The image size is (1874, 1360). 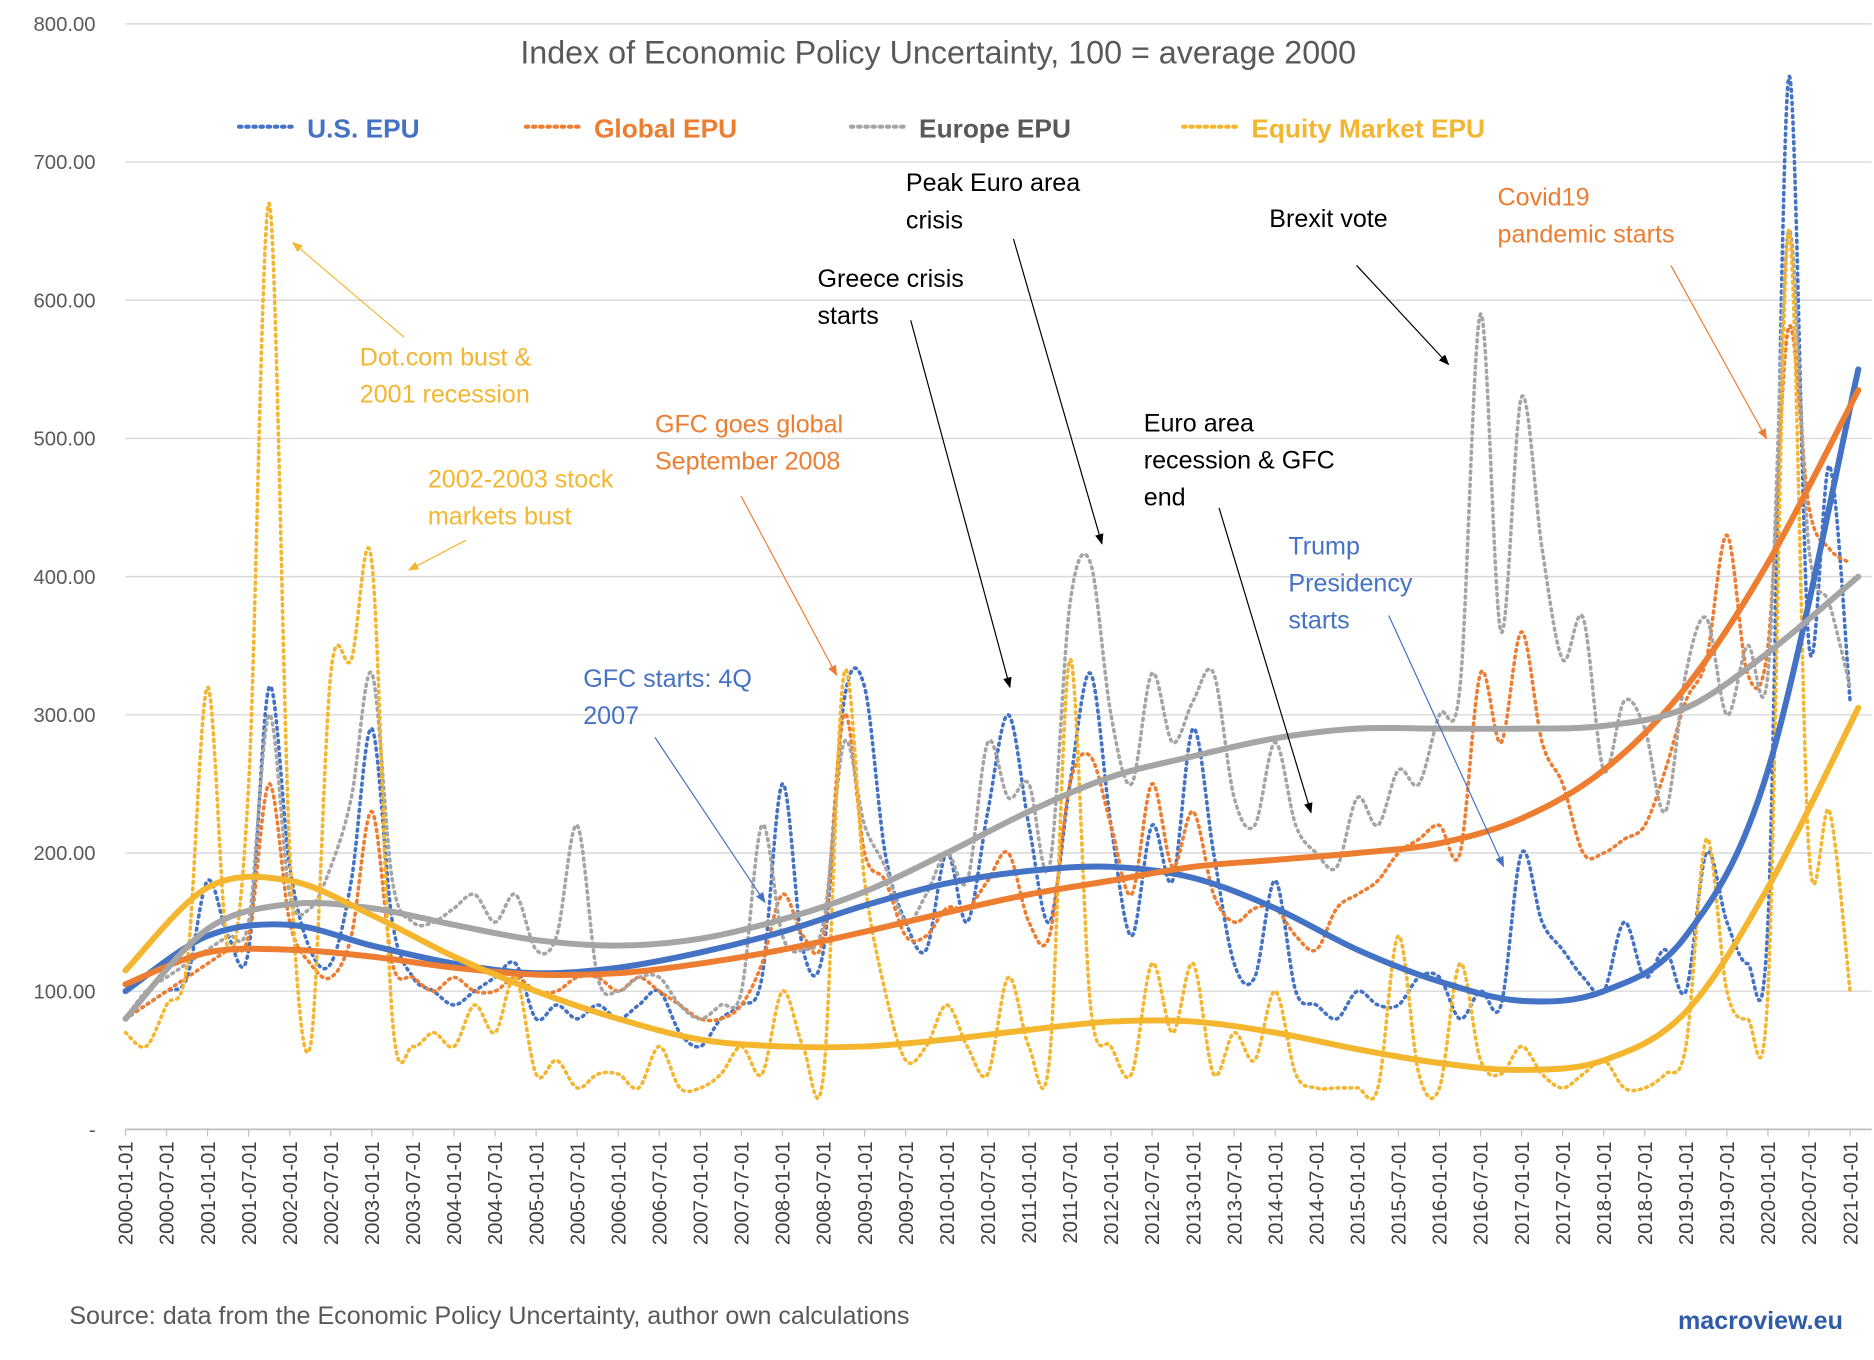 What do you see at coordinates (1165, 498) in the screenshot?
I see `annotation-text: end` at bounding box center [1165, 498].